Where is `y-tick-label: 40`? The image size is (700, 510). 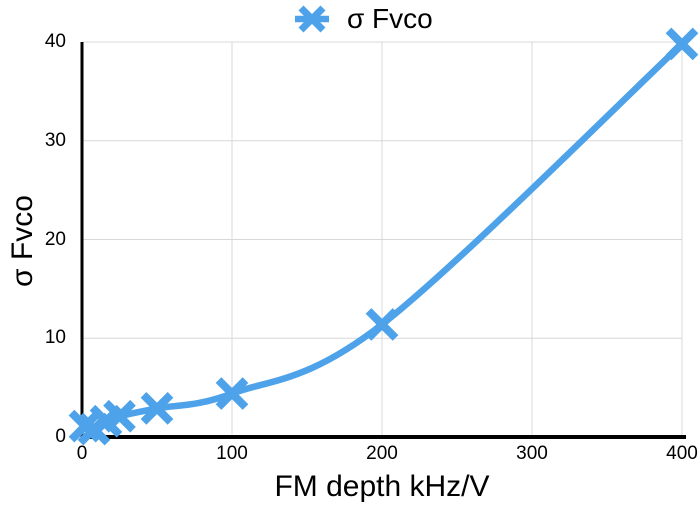
y-tick-label: 40 is located at coordinates (55, 41).